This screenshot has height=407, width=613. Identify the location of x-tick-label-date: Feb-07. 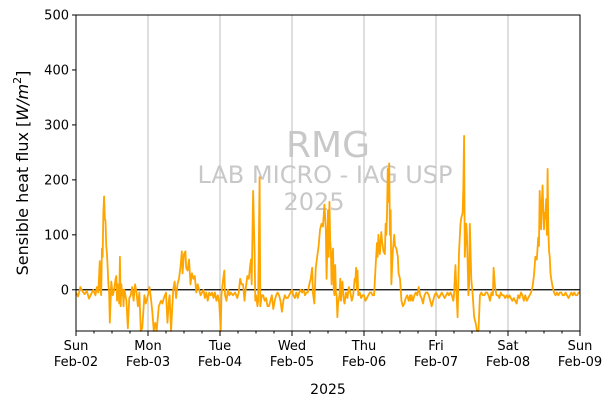
(436, 362).